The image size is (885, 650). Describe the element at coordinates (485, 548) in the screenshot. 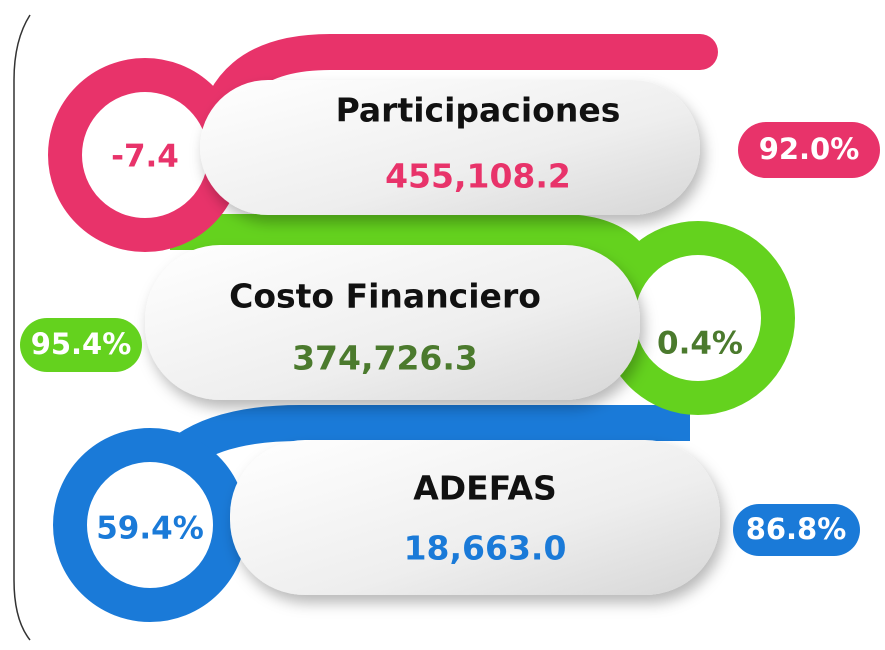

I see `value: 18,663.0` at that location.